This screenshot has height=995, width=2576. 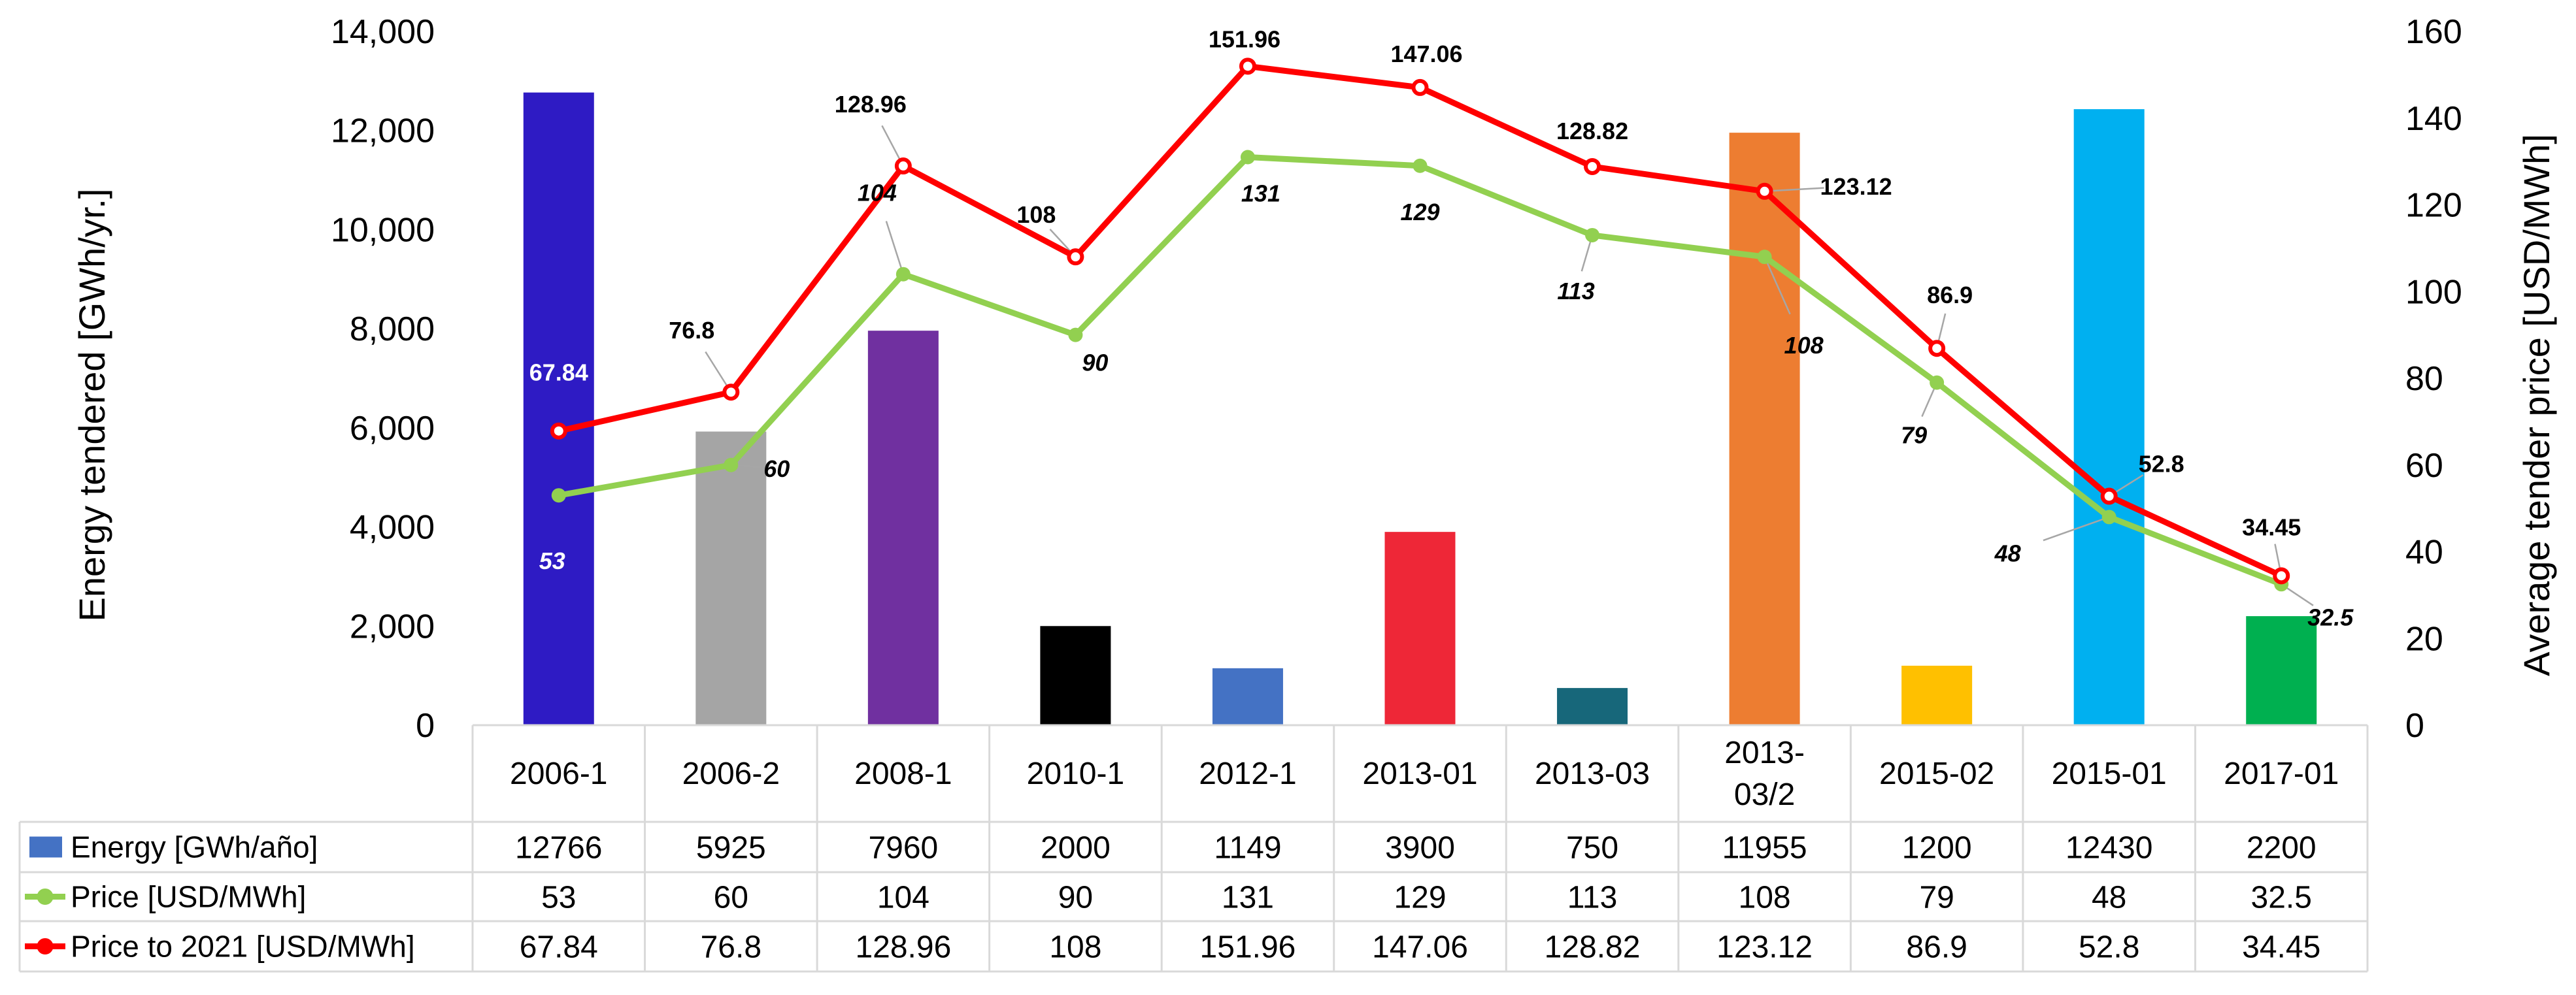 What do you see at coordinates (2281, 947) in the screenshot?
I see `table-cell: 34.45` at bounding box center [2281, 947].